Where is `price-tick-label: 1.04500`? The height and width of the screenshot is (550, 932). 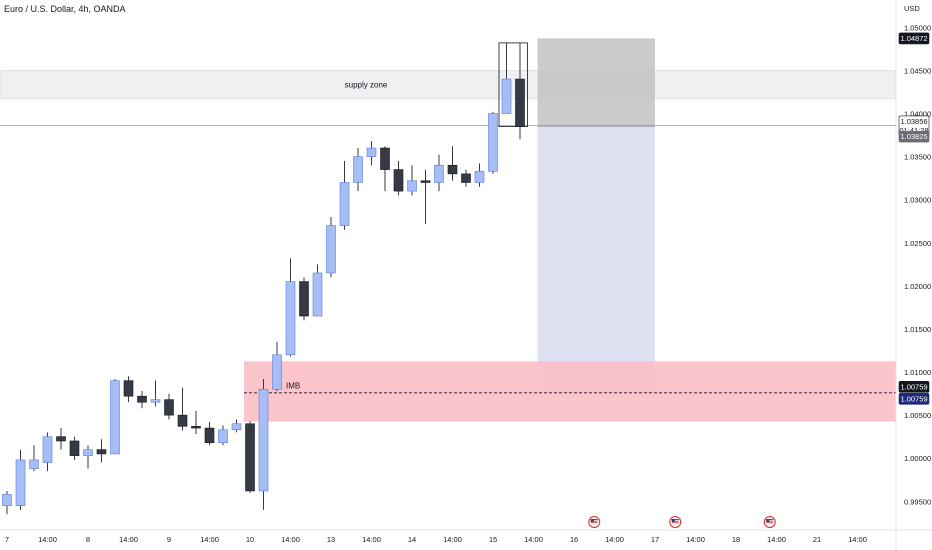 price-tick-label: 1.04500 is located at coordinates (917, 70).